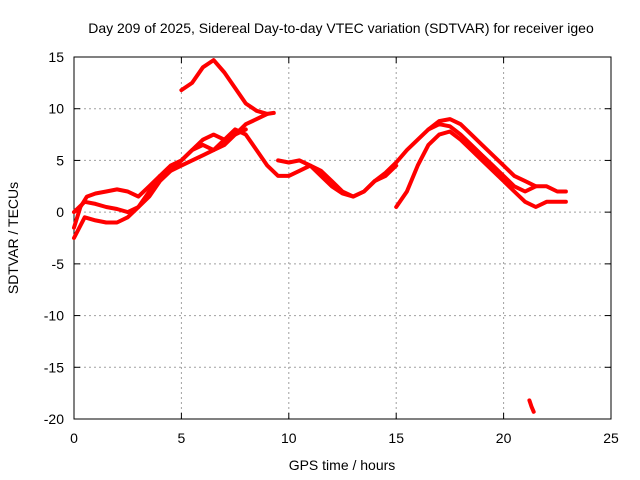 The height and width of the screenshot is (480, 640). I want to click on x-axis-label: GPS time / hours, so click(342, 465).